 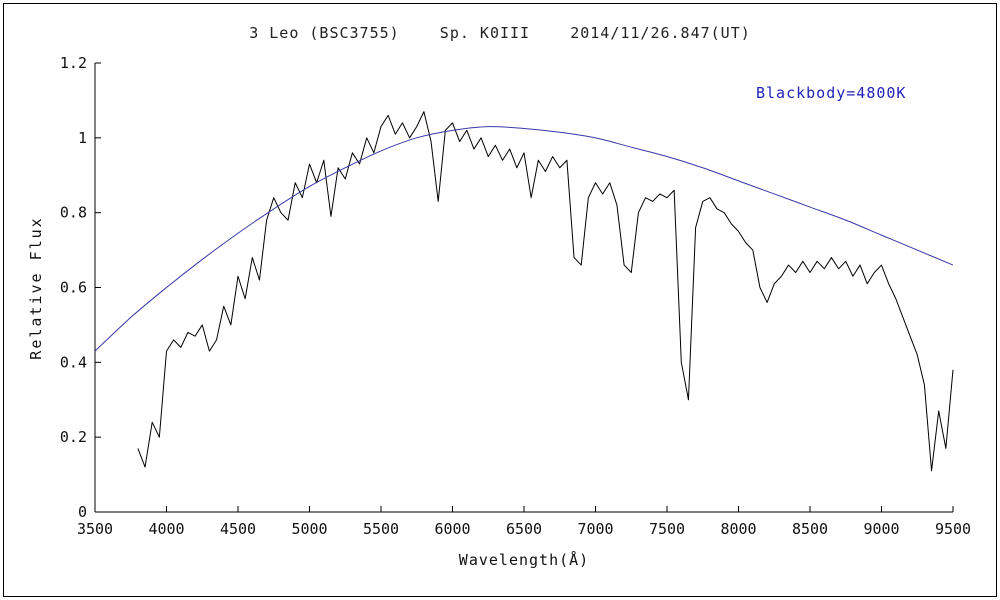 I want to click on x-tick-label: 5000, so click(x=309, y=529).